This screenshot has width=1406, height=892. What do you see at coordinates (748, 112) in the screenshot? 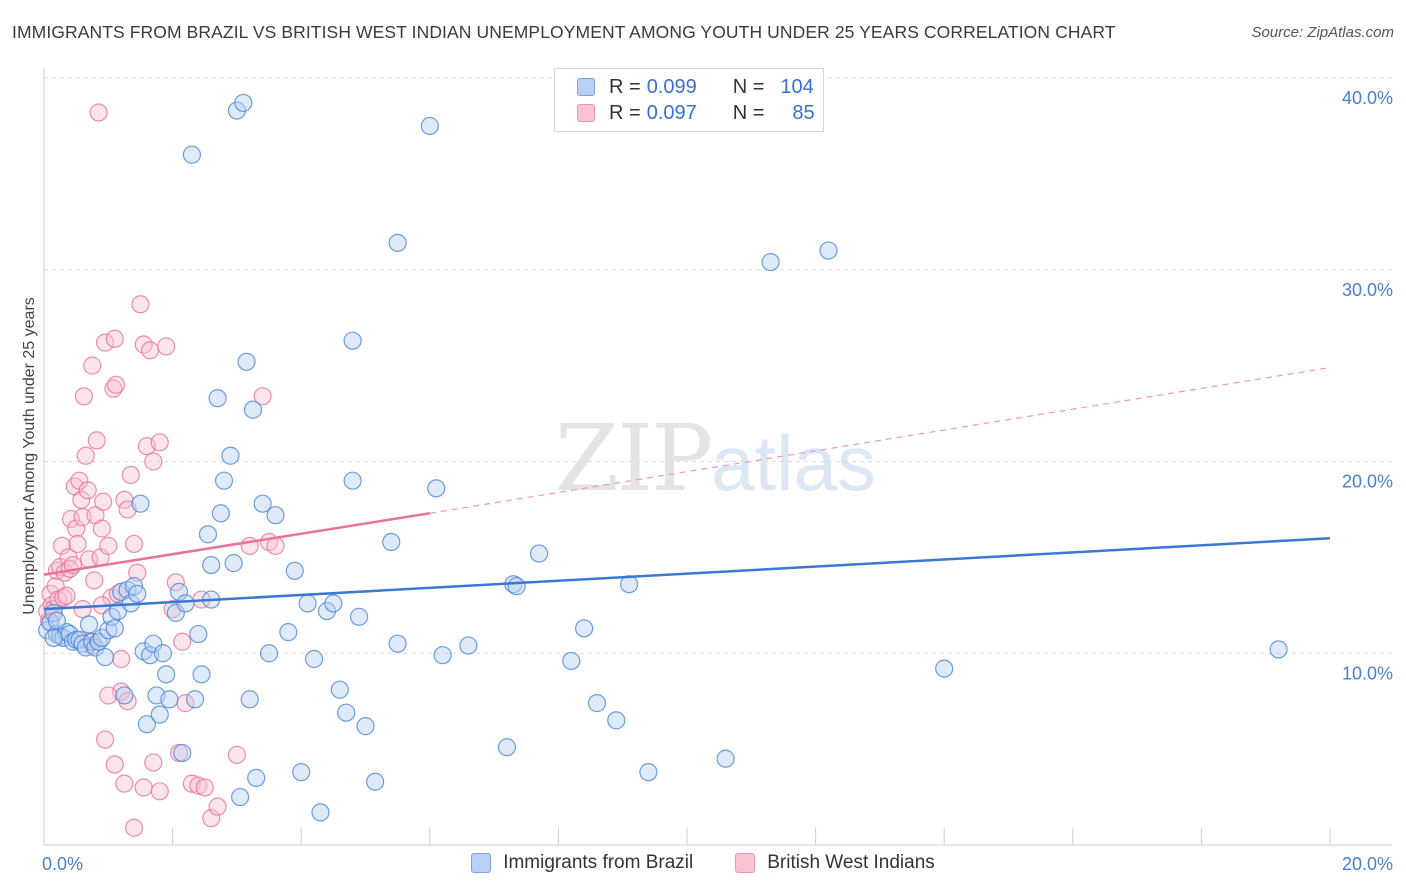
I see `legend-n-label: N =` at bounding box center [748, 112].